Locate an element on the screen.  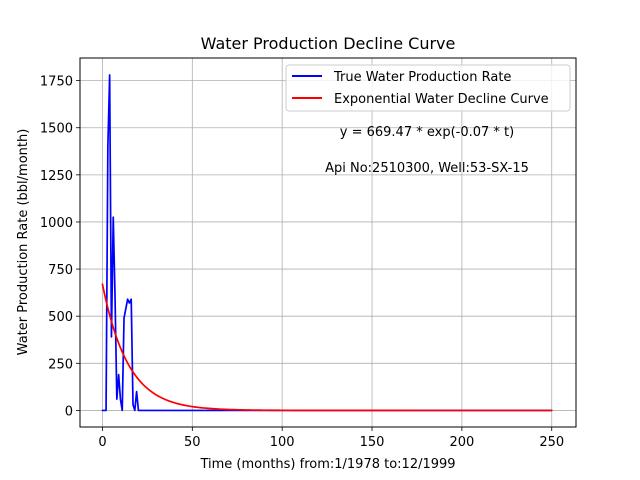
well-id-annotation: Api No:2510300, Well:53-SX-15 is located at coordinates (427, 168).